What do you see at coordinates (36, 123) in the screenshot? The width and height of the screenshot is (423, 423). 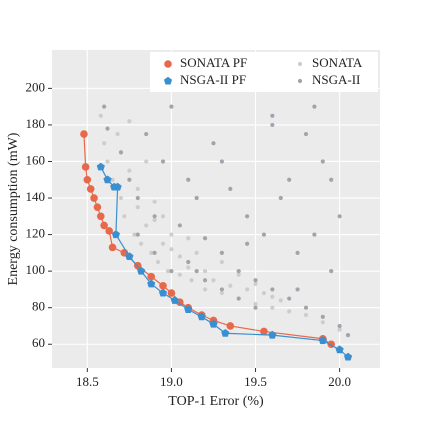 I see `y-tick-label: 180` at bounding box center [36, 123].